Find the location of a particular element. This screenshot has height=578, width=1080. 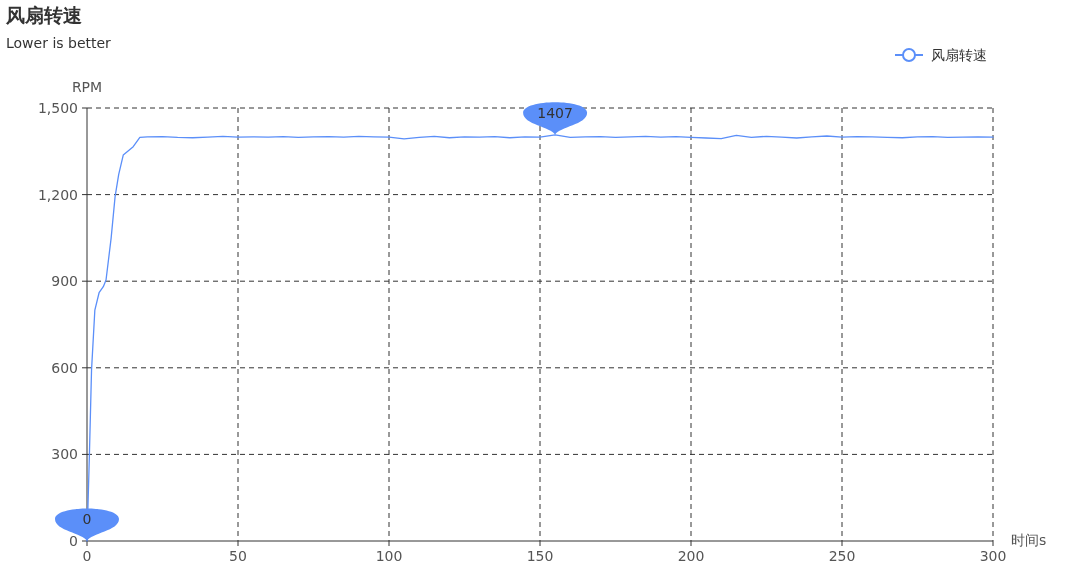

x-tick-label: 0 is located at coordinates (87, 556).